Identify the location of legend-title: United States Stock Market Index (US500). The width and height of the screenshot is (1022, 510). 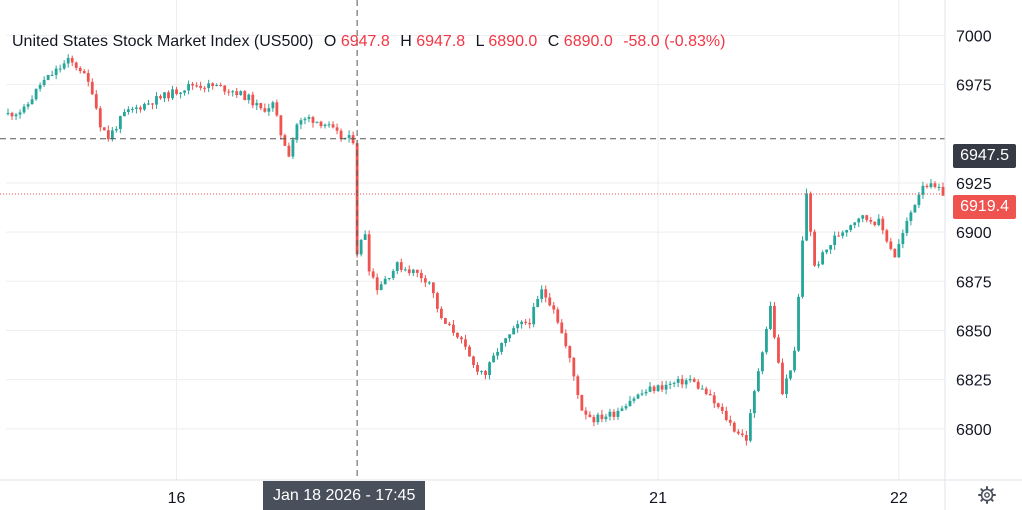
(163, 41).